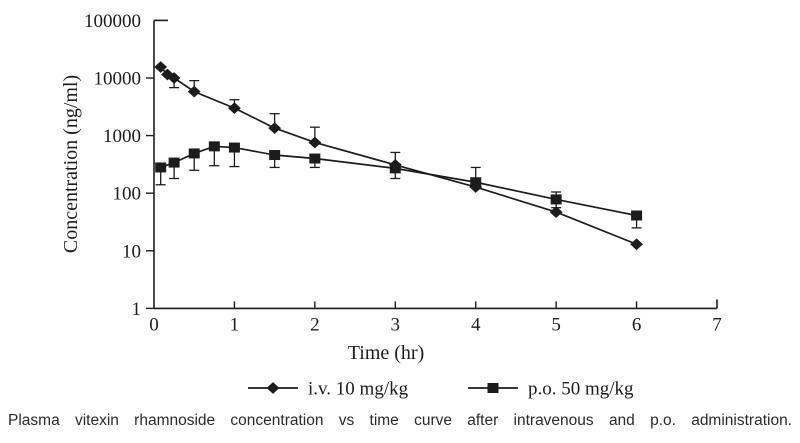 The height and width of the screenshot is (443, 800). What do you see at coordinates (112, 21) in the screenshot?
I see `y-tick-label: 100000` at bounding box center [112, 21].